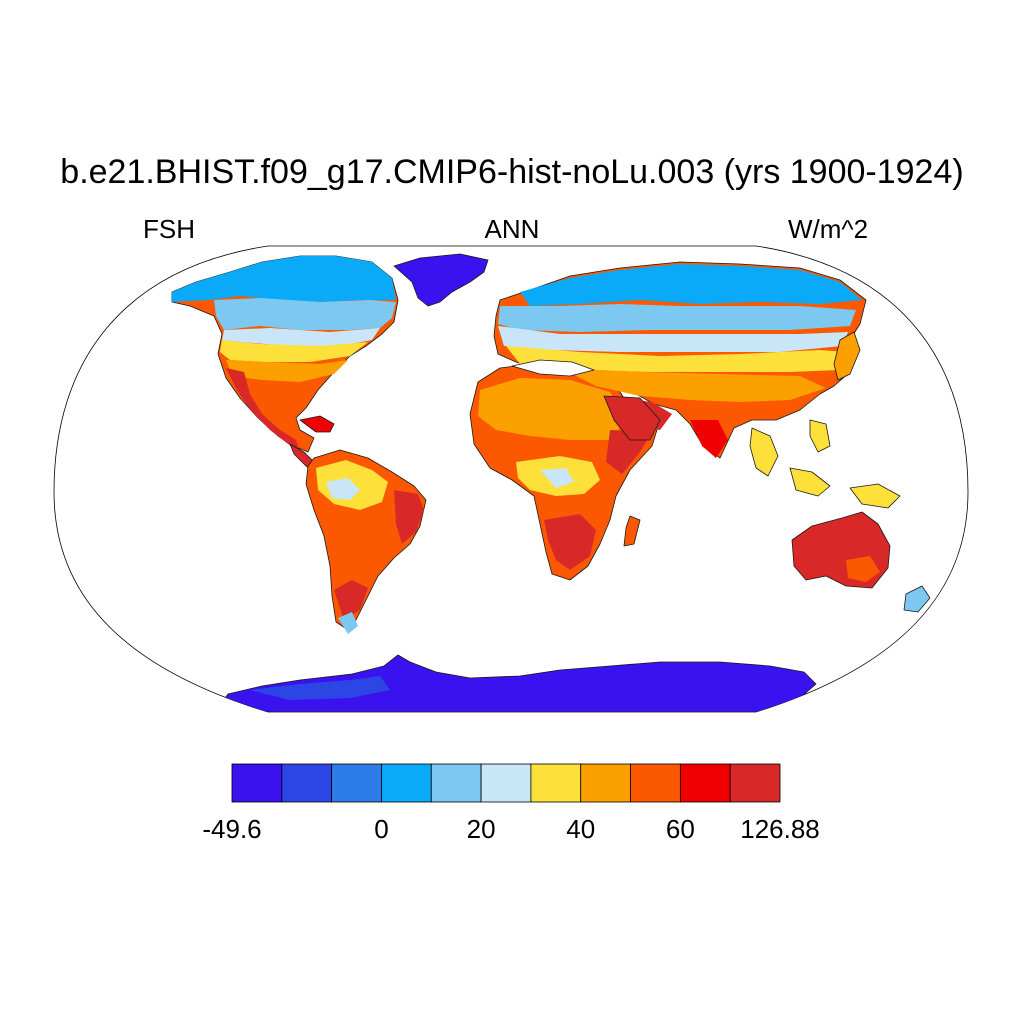  Describe the element at coordinates (515, 683) in the screenshot. I see `antarctica` at that location.